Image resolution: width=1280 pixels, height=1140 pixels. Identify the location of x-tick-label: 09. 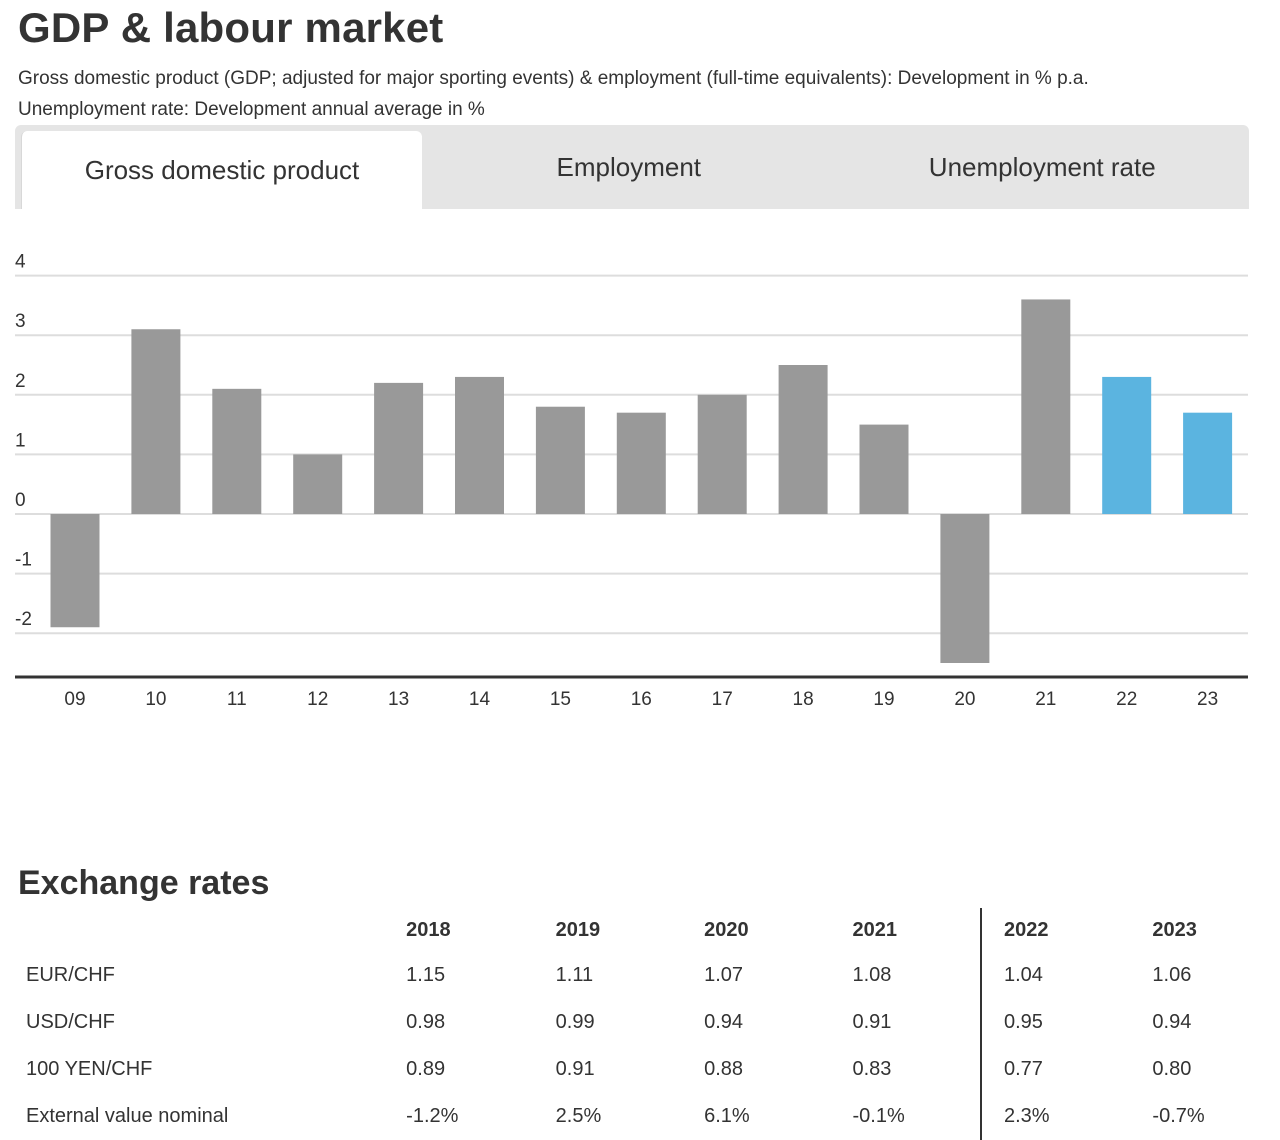
(74, 699).